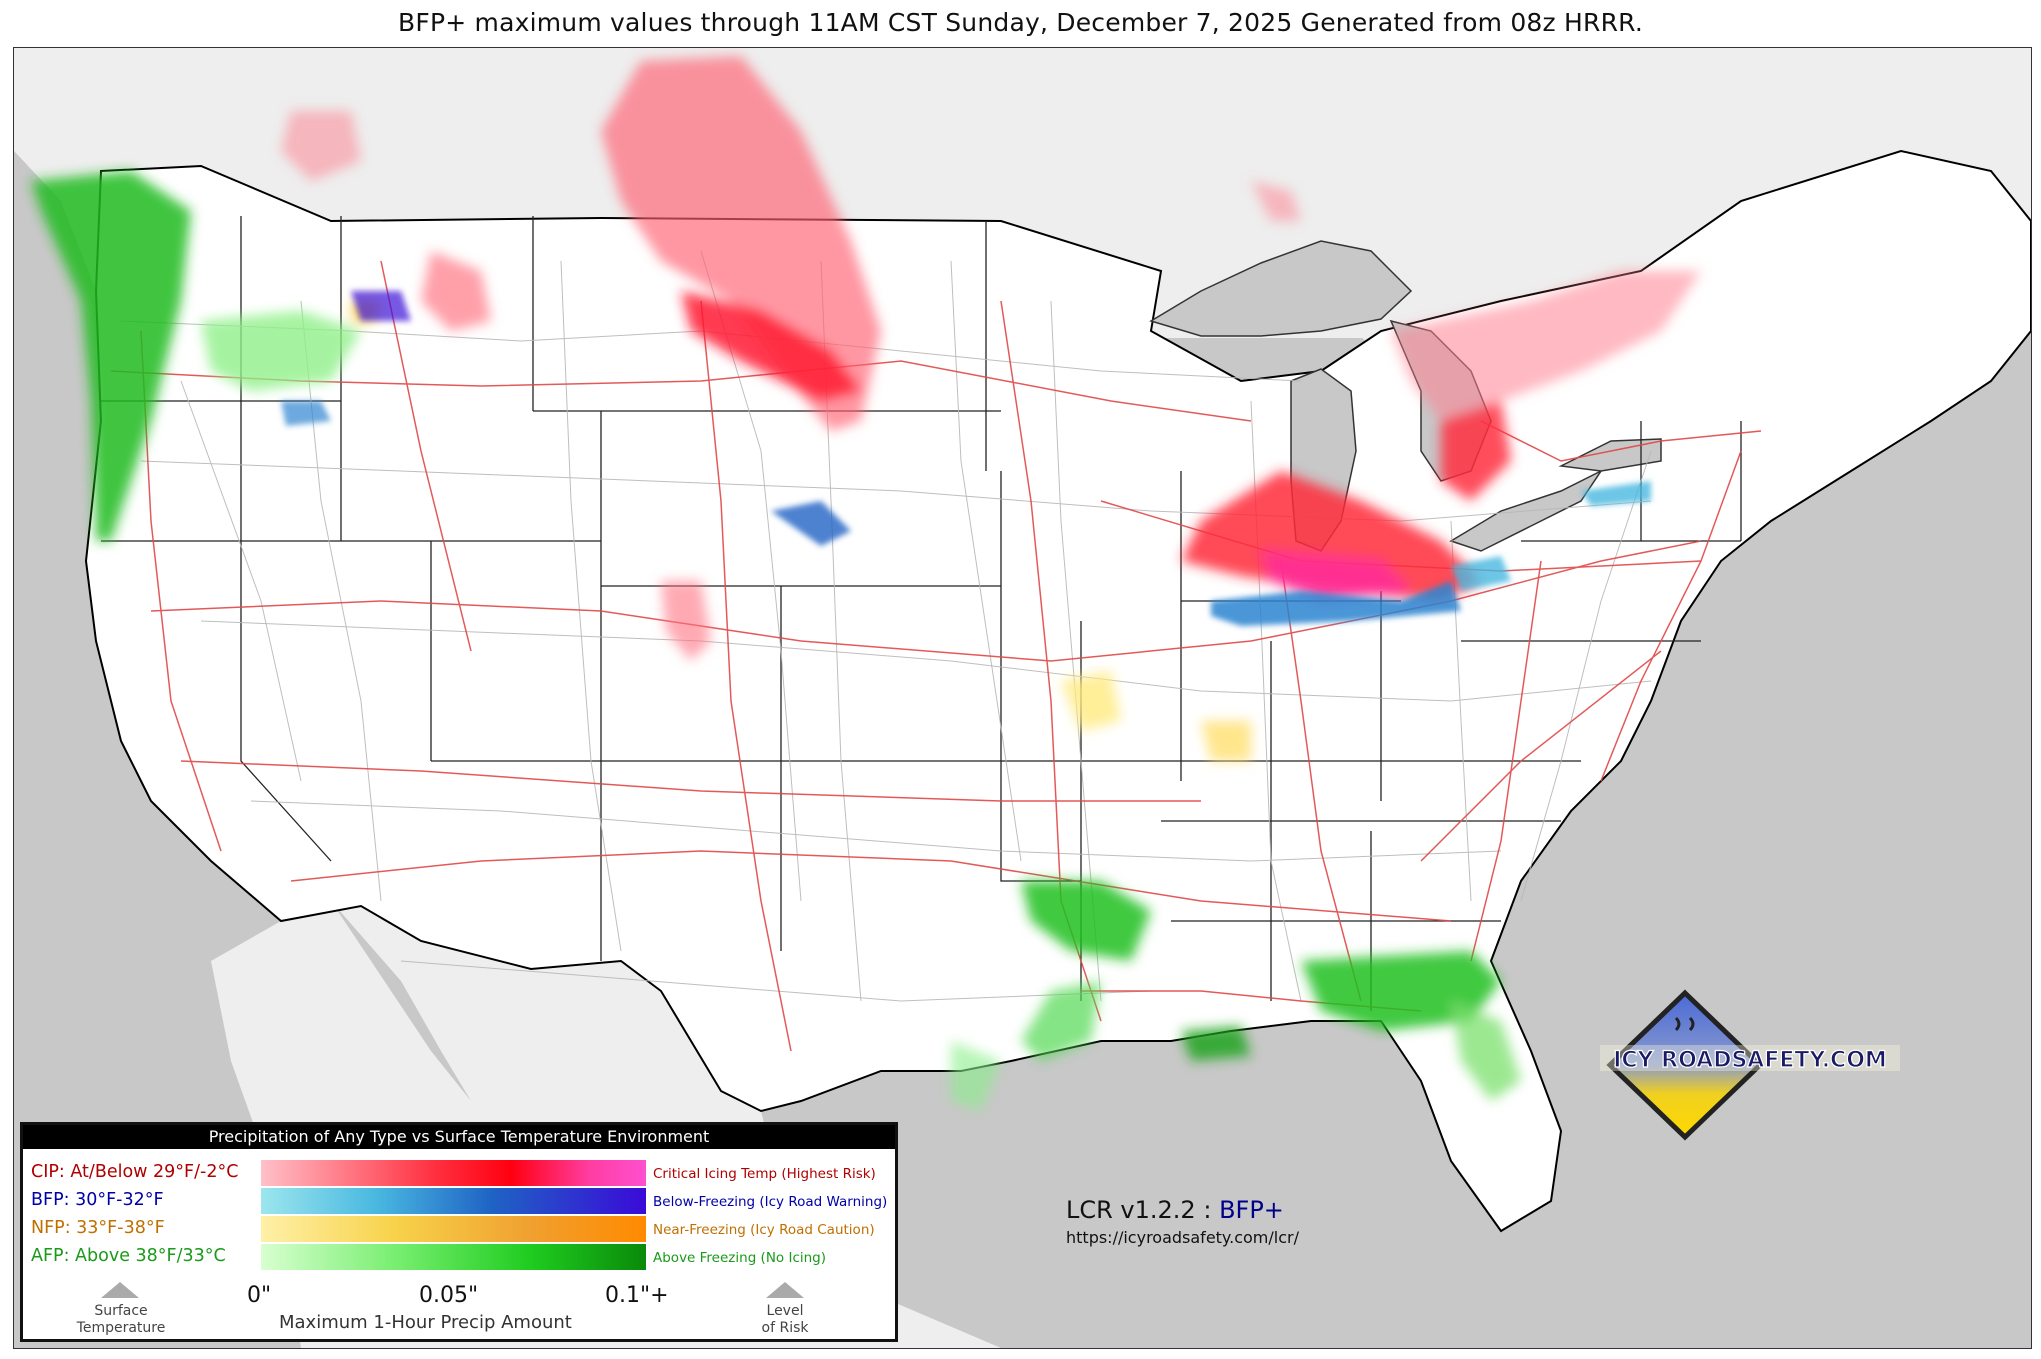  Describe the element at coordinates (453, 1257) in the screenshot. I see `legend-bar-afp` at that location.